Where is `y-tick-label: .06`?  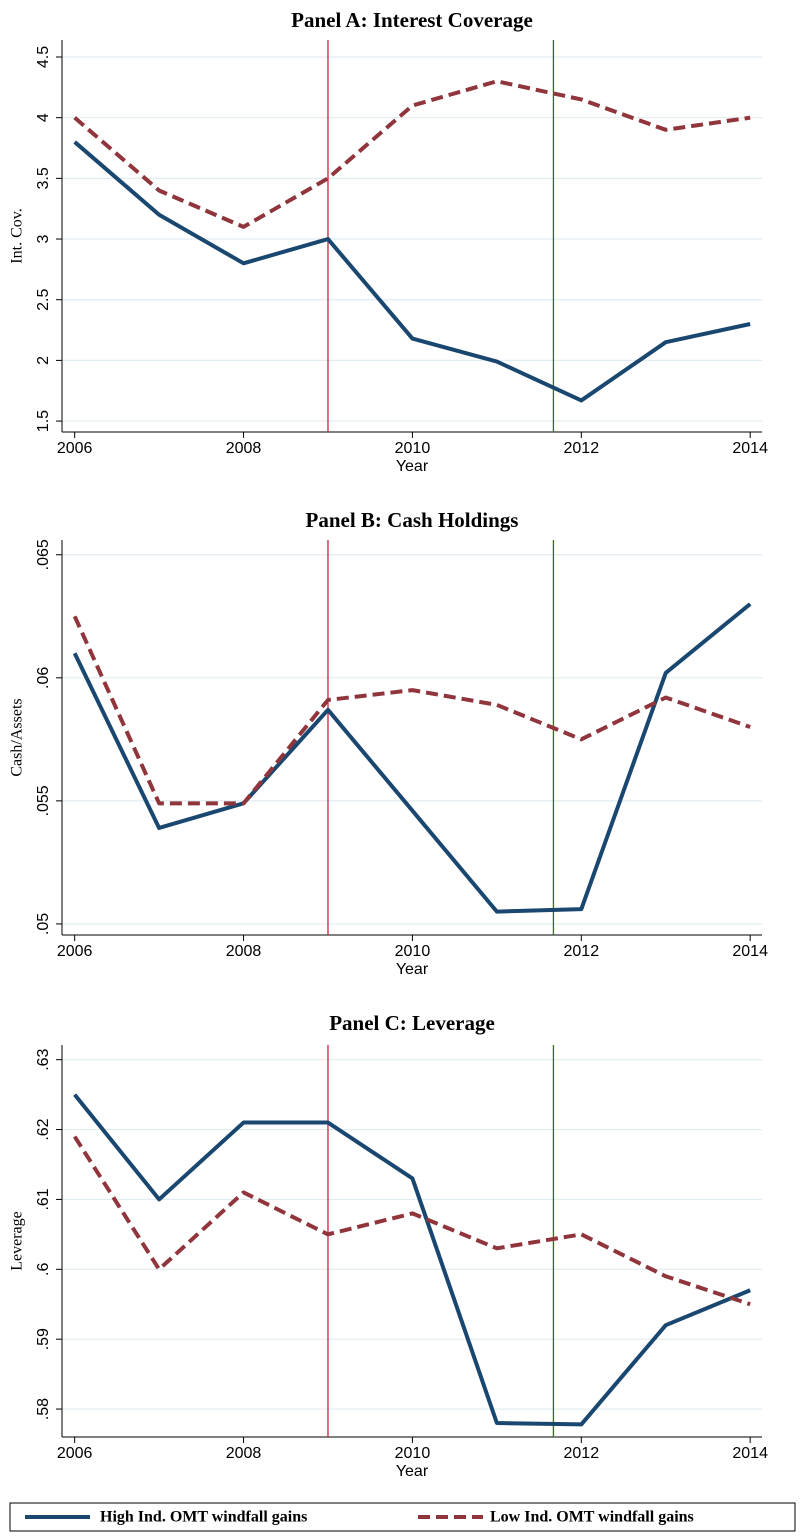 y-tick-label: .06 is located at coordinates (43, 678).